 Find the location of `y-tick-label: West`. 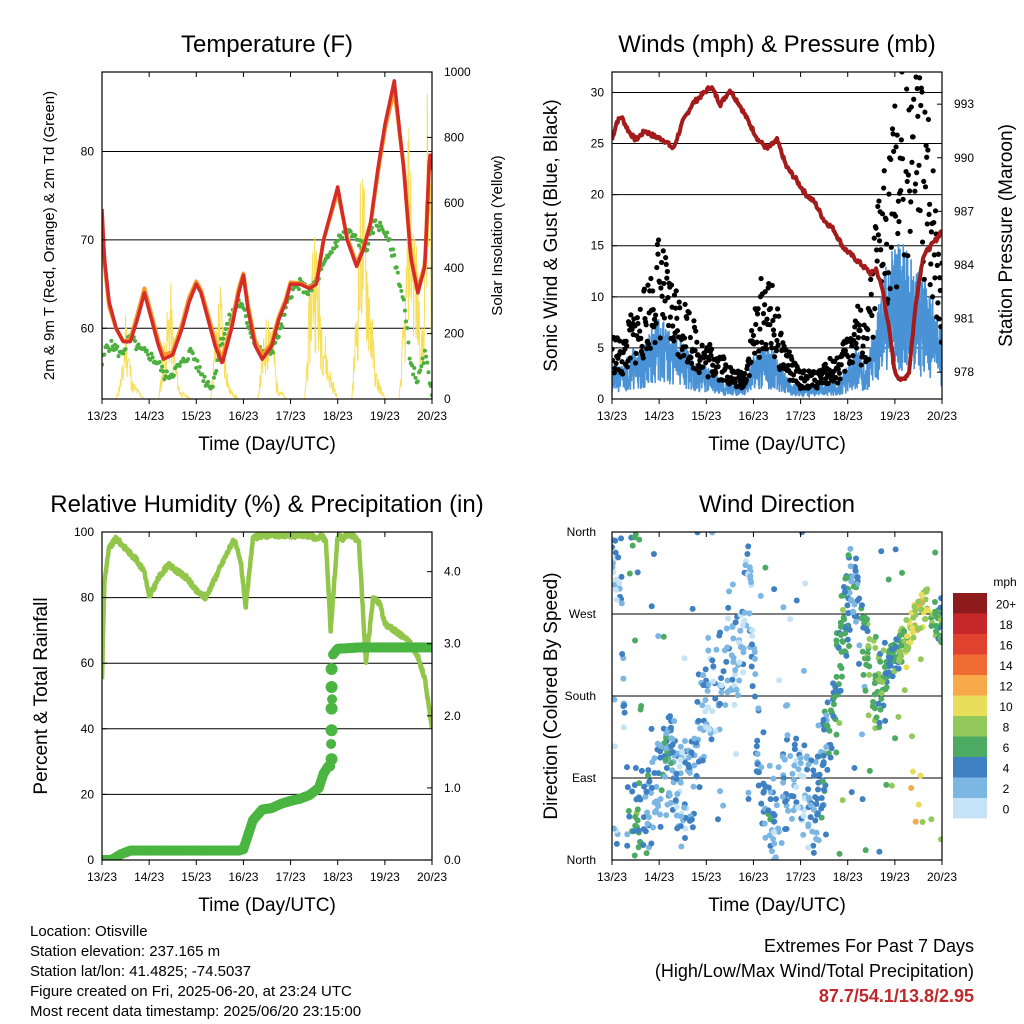

y-tick-label: West is located at coordinates (583, 614).